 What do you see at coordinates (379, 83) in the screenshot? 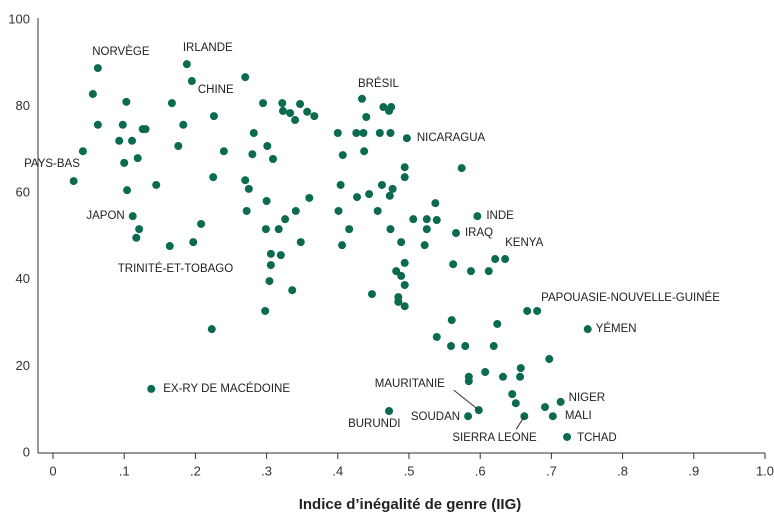
I see `point-label: BRÉSIL` at bounding box center [379, 83].